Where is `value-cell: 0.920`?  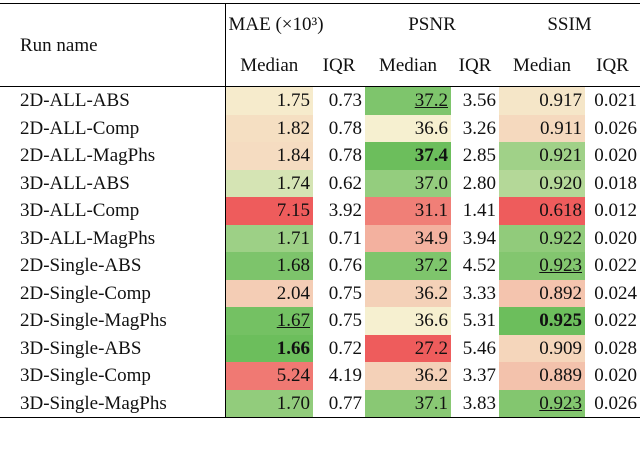
value-cell: 0.920 is located at coordinates (542, 183).